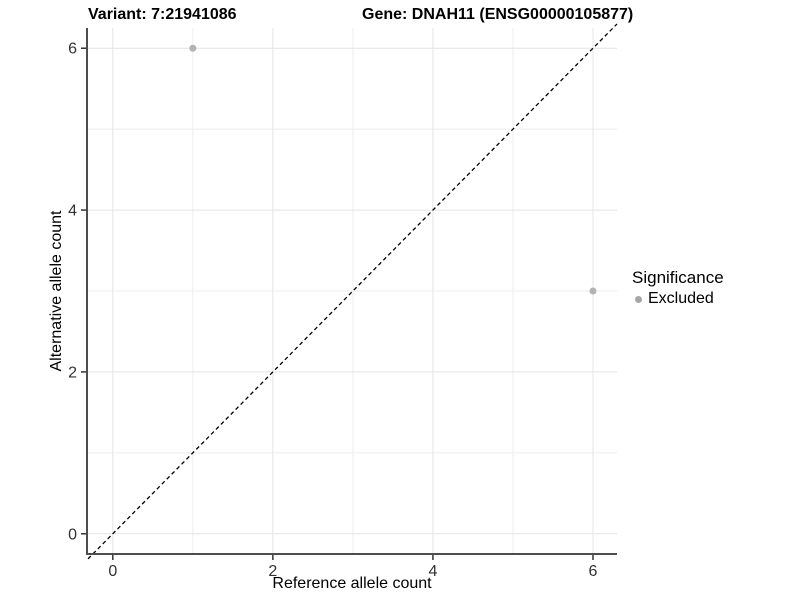 The image size is (800, 600). I want to click on legend-item: Excluded, so click(678, 299).